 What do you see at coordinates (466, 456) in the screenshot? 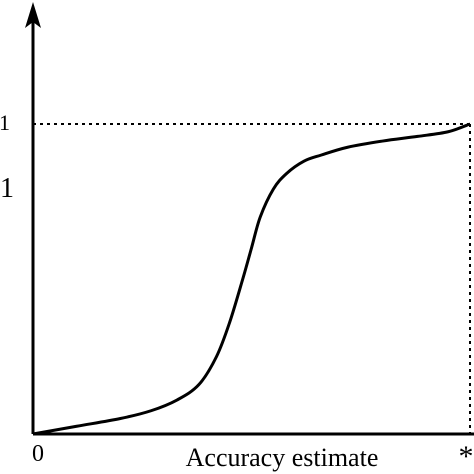
I see `x-tick-label-star: *` at bounding box center [466, 456].